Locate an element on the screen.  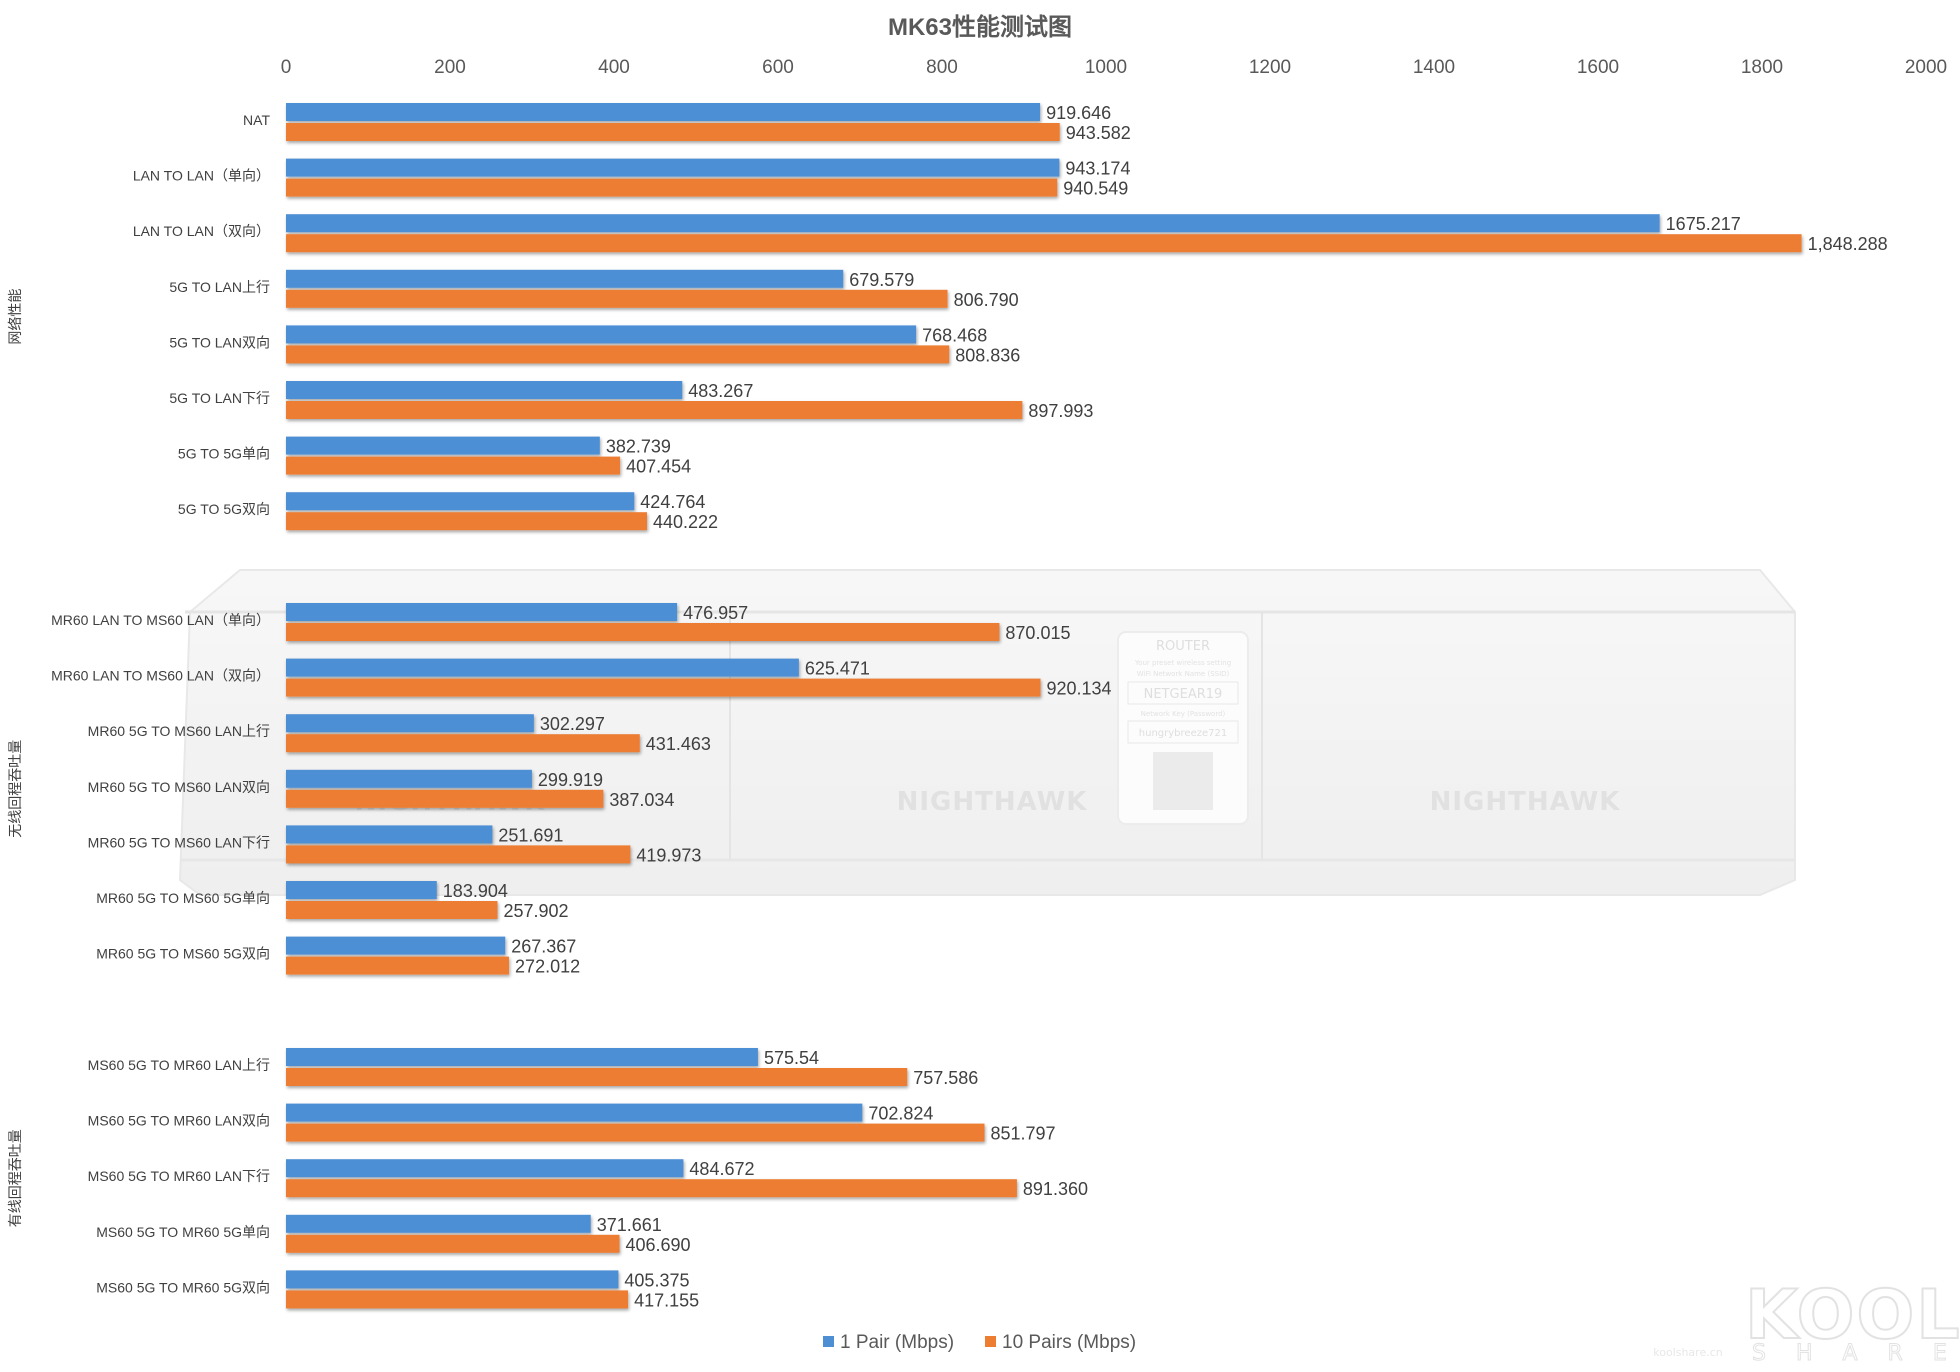
data-label-pair10-2-4: 417.155 is located at coordinates (666, 1300).